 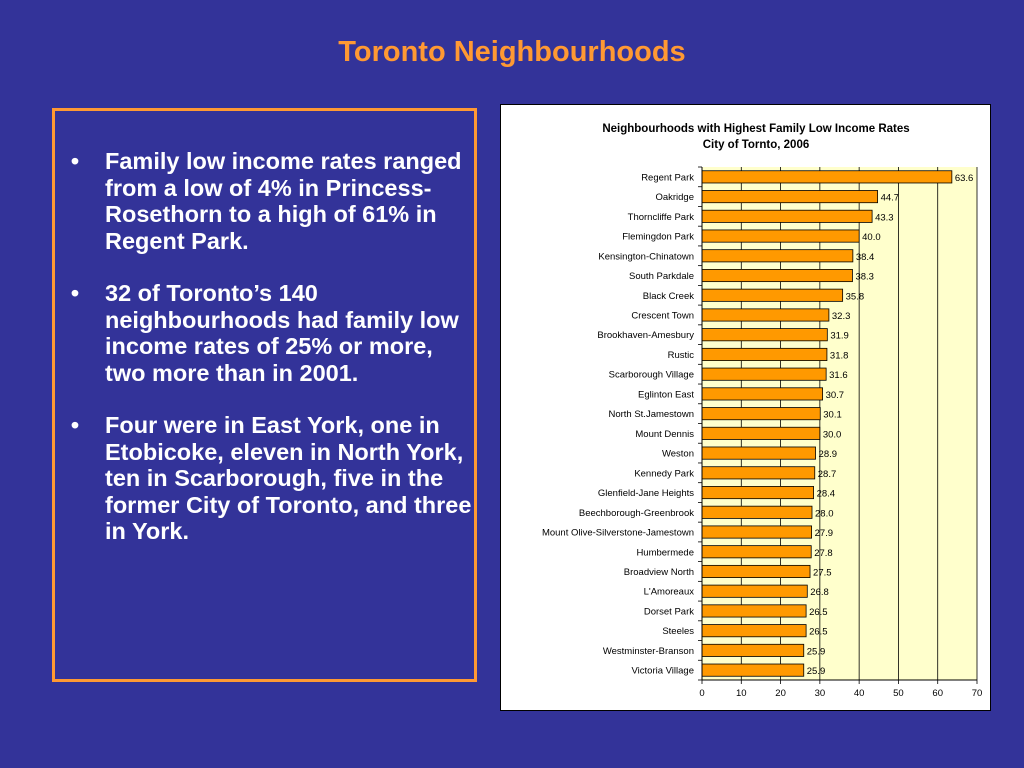 What do you see at coordinates (651, 375) in the screenshot?
I see `category-label: Scarborough Village` at bounding box center [651, 375].